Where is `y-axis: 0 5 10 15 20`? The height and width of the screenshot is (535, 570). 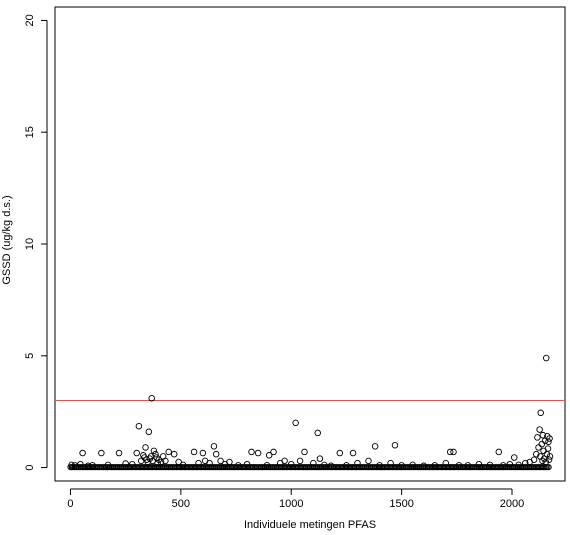 y-axis: 0 5 10 15 20 is located at coordinates (36, 242).